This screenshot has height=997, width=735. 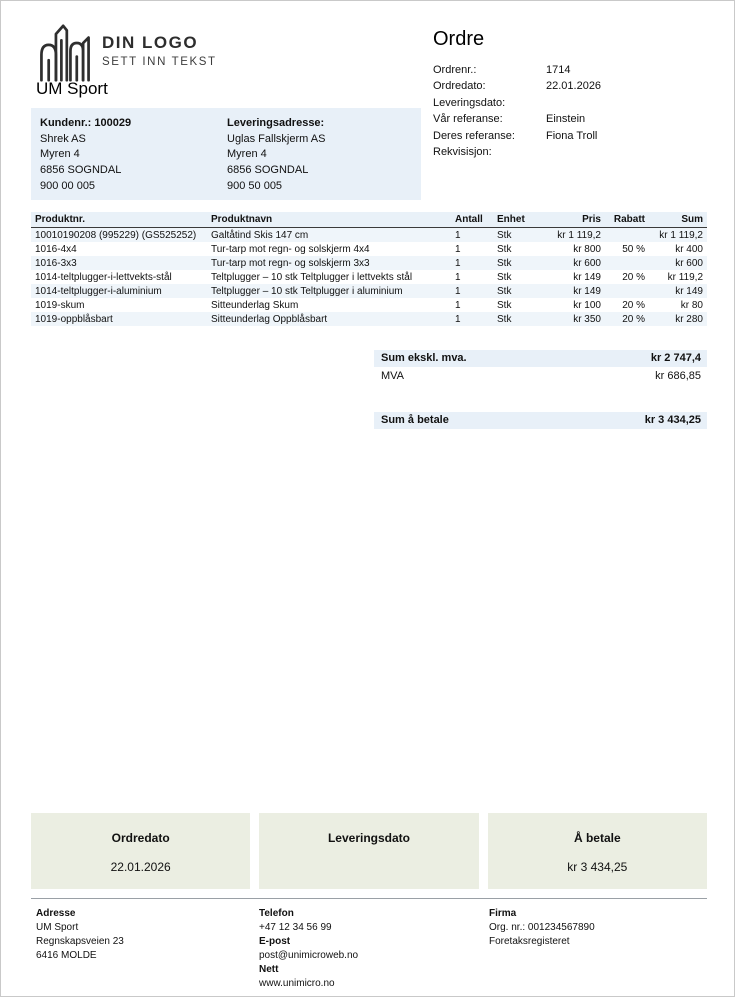 What do you see at coordinates (103, 277) in the screenshot?
I see `cell-productnr: 1014-teltplugger-i-lettvekts-stål` at bounding box center [103, 277].